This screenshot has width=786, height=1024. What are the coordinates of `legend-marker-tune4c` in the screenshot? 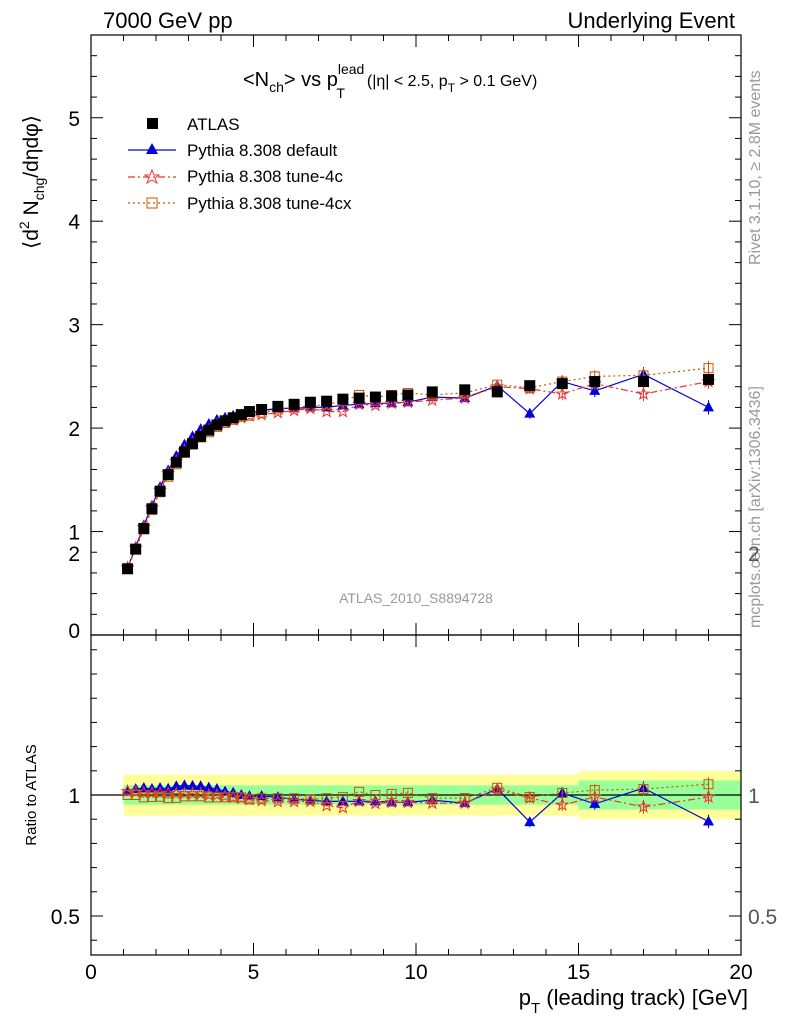 It's located at (152, 176).